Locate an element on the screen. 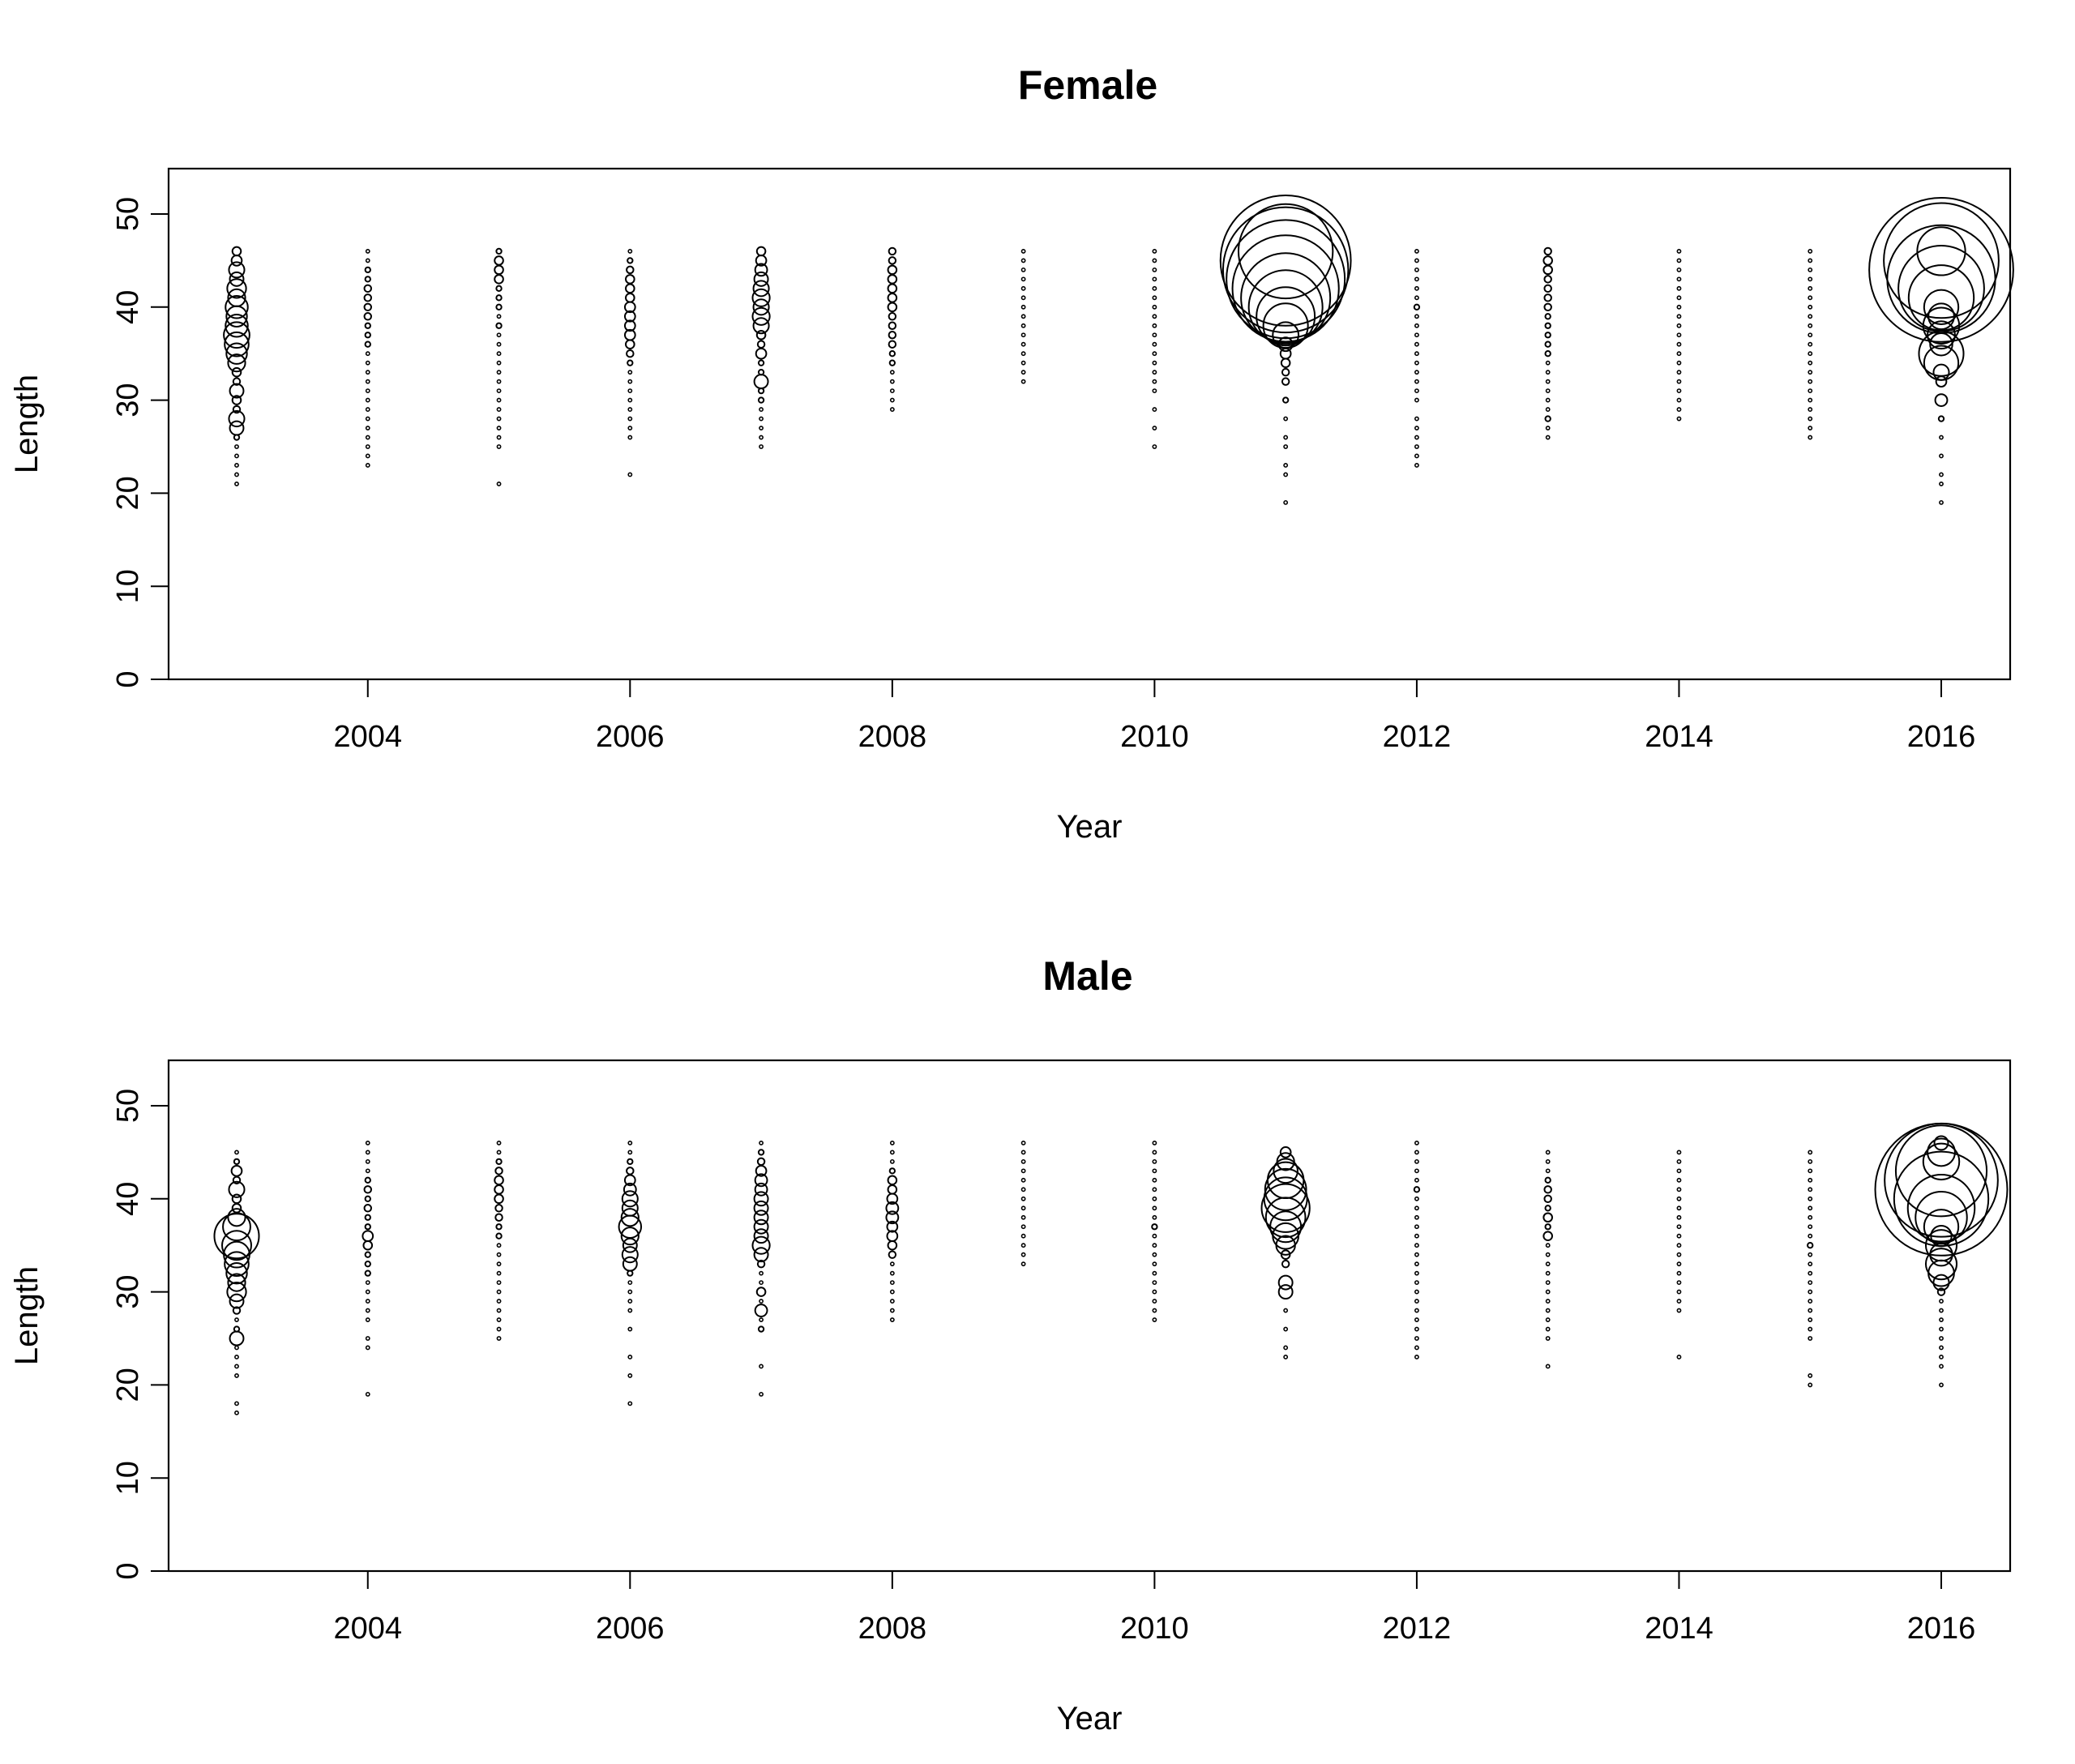 The height and width of the screenshot is (1764, 2075). y-tick-label: 50 is located at coordinates (128, 214).